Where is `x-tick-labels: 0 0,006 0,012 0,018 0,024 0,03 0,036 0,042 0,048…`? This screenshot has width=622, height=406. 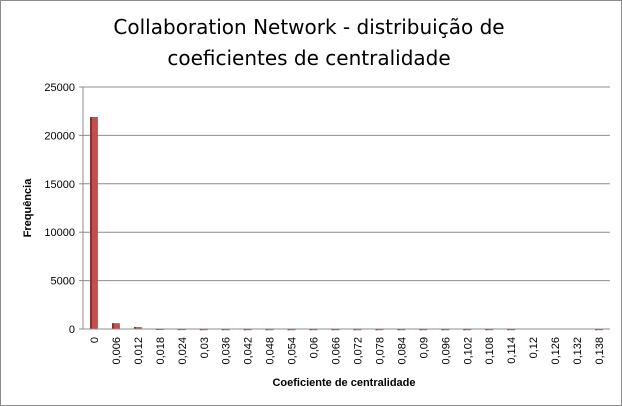 x-tick-labels: 0 0,006 0,012 0,018 0,024 0,03 0,036 0,042 0,048… is located at coordinates (347, 351).